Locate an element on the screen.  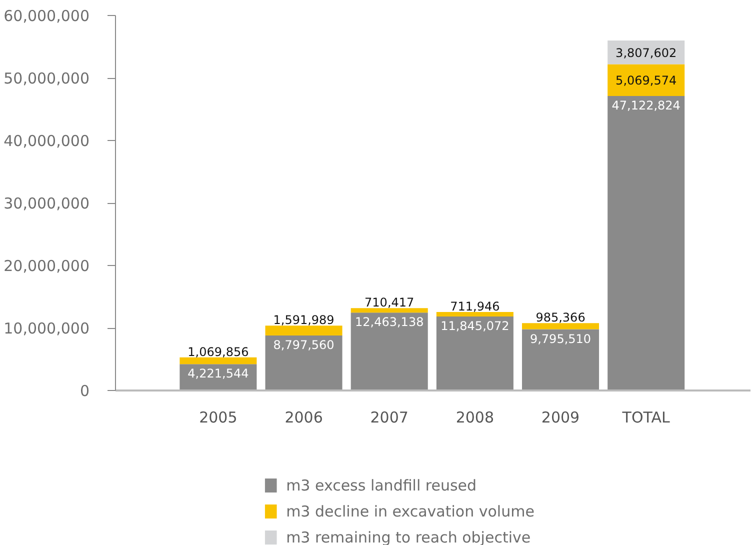
x-tick-label: TOTAL is located at coordinates (646, 417).